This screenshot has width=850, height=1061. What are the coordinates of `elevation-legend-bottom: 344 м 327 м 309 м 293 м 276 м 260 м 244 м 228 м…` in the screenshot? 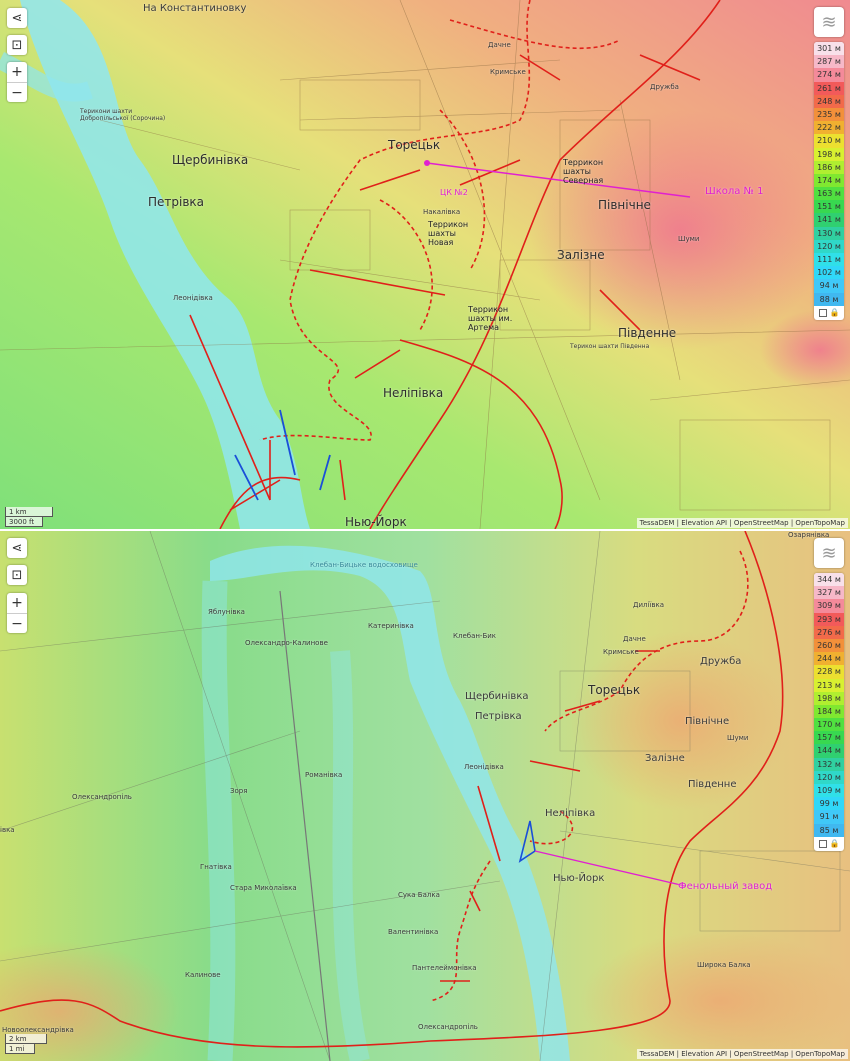 It's located at (829, 712).